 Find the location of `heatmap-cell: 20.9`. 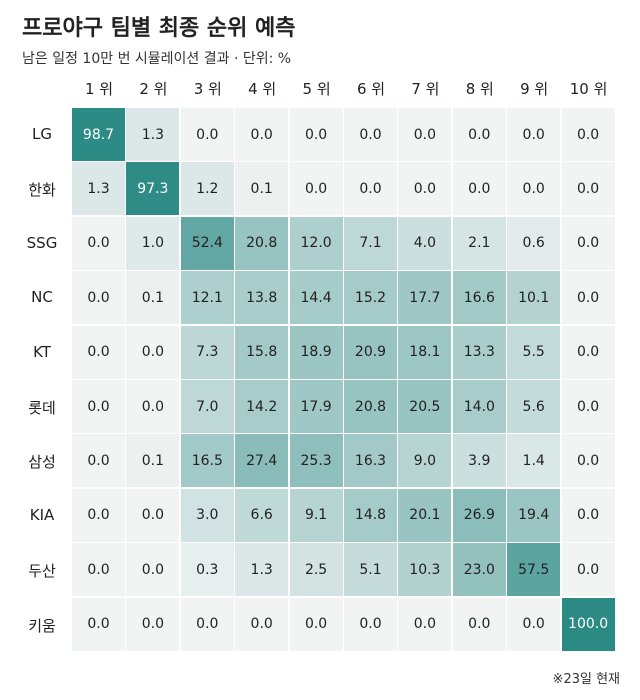

heatmap-cell: 20.9 is located at coordinates (370, 352).